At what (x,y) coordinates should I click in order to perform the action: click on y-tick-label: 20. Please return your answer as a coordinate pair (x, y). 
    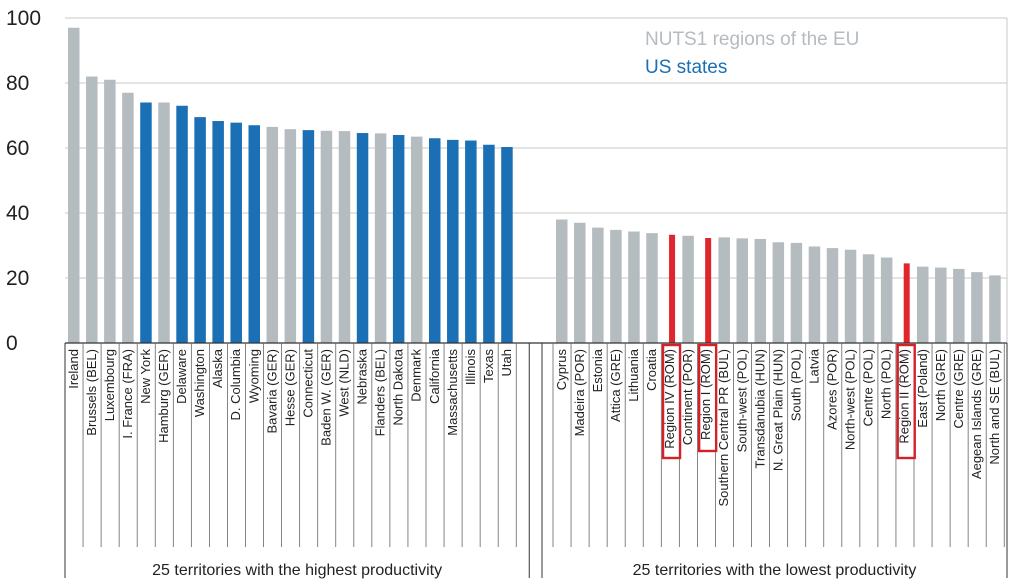
    Looking at the image, I should click on (17, 278).